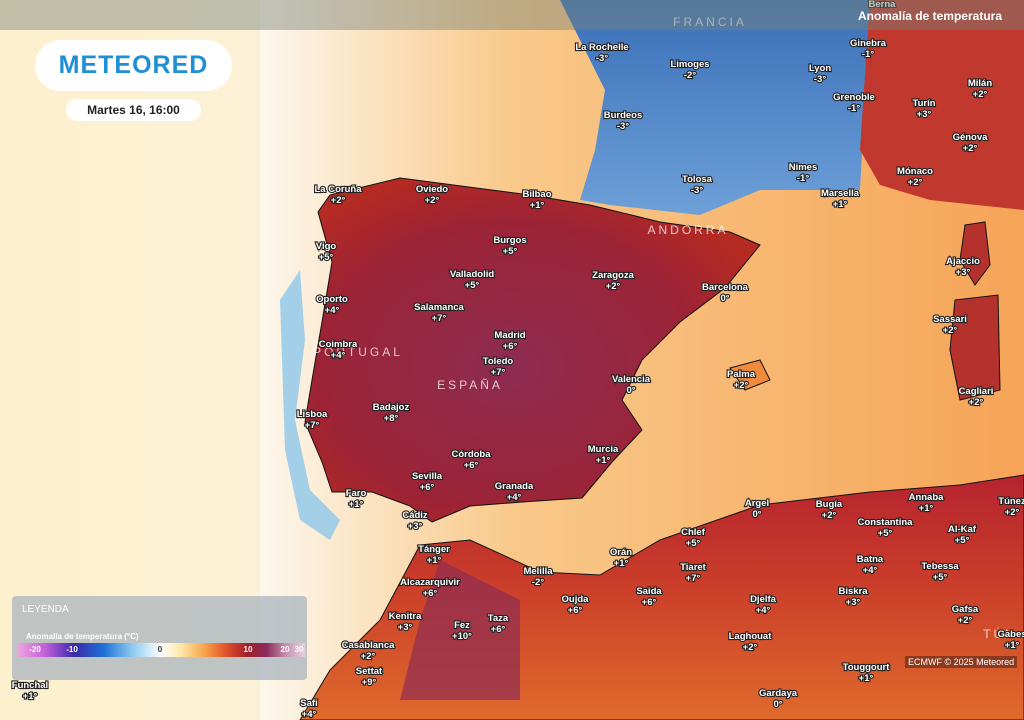 This screenshot has height=720, width=1024. I want to click on city-name: Oujda, so click(576, 599).